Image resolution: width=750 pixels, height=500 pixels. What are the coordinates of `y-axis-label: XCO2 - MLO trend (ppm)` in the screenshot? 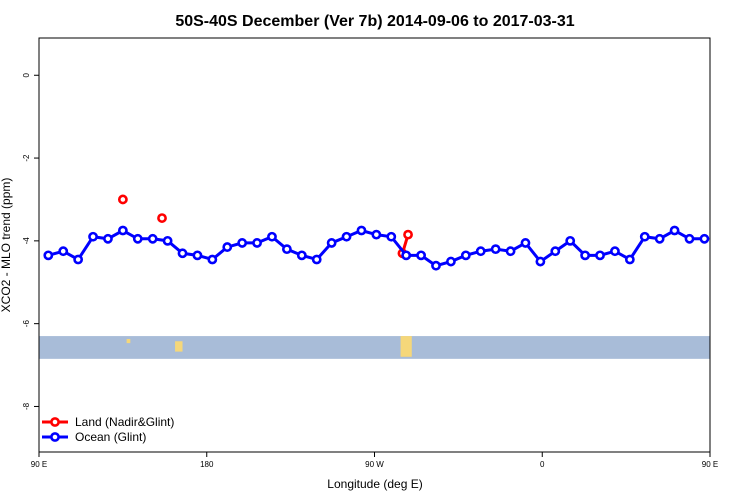 It's located at (6, 245).